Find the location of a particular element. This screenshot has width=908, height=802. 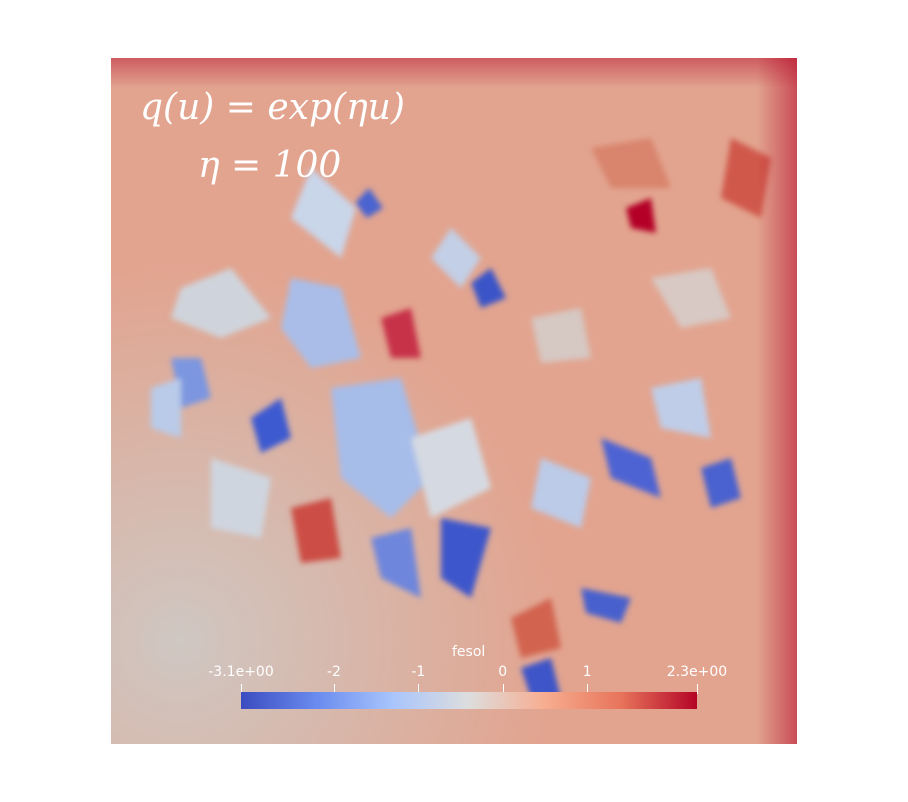

field-right-edge is located at coordinates (777, 401).